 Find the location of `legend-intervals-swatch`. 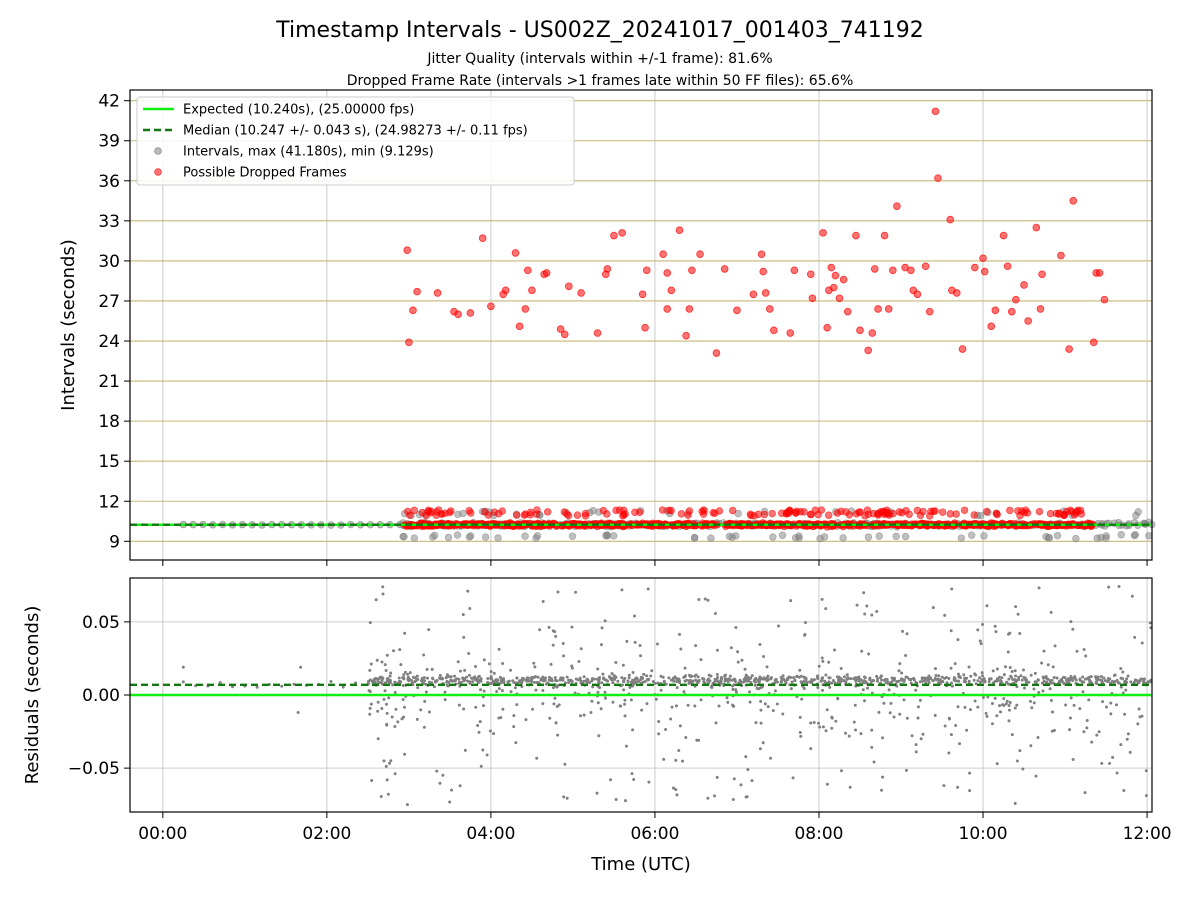

legend-intervals-swatch is located at coordinates (158, 151).